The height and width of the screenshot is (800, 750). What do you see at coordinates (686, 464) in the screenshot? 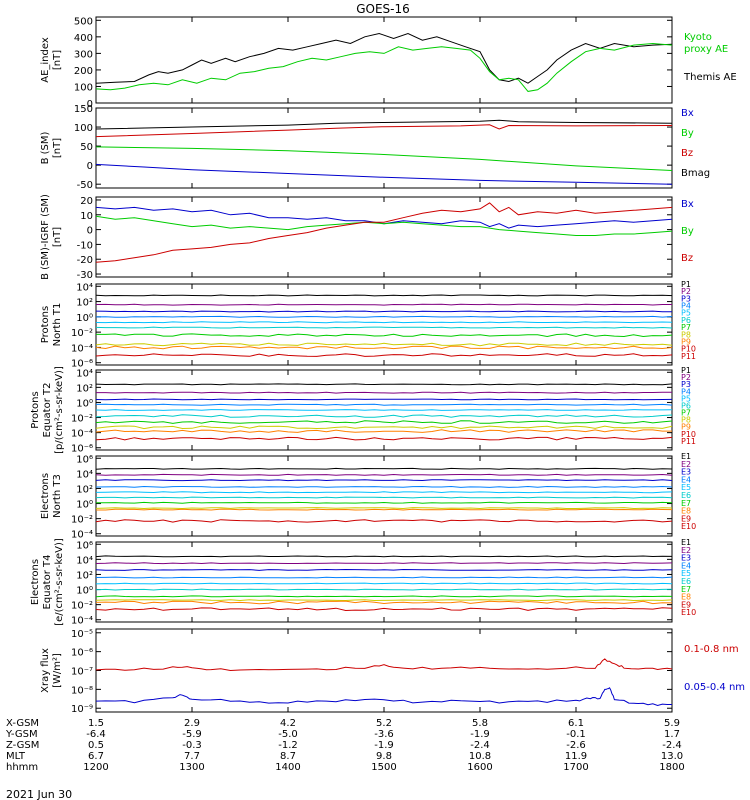
I see `legend-et3-1: E2` at bounding box center [686, 464].